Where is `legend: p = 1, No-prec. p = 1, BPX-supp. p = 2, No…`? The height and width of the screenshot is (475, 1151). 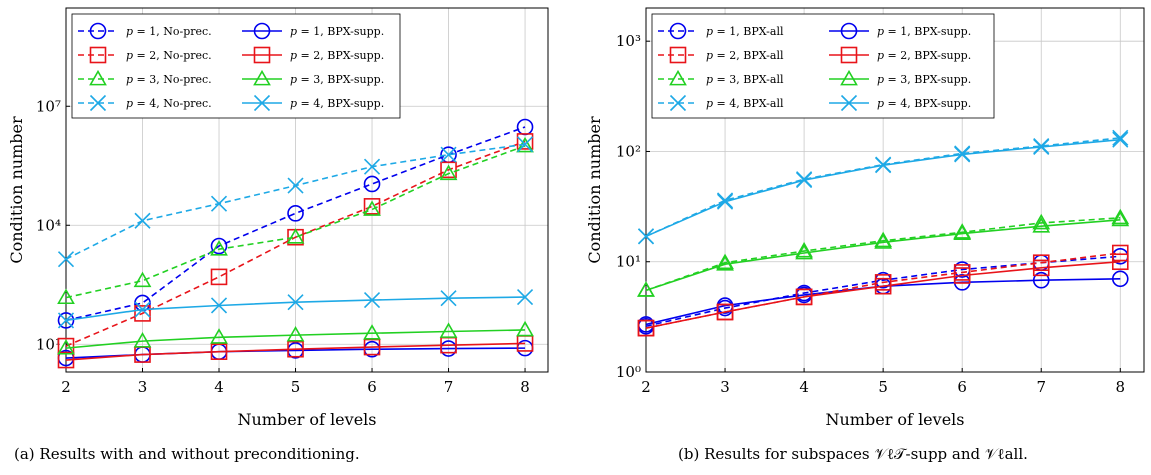 legend: p = 1, No-prec. p = 1, BPX-supp. p = 2, No… is located at coordinates (236, 66).